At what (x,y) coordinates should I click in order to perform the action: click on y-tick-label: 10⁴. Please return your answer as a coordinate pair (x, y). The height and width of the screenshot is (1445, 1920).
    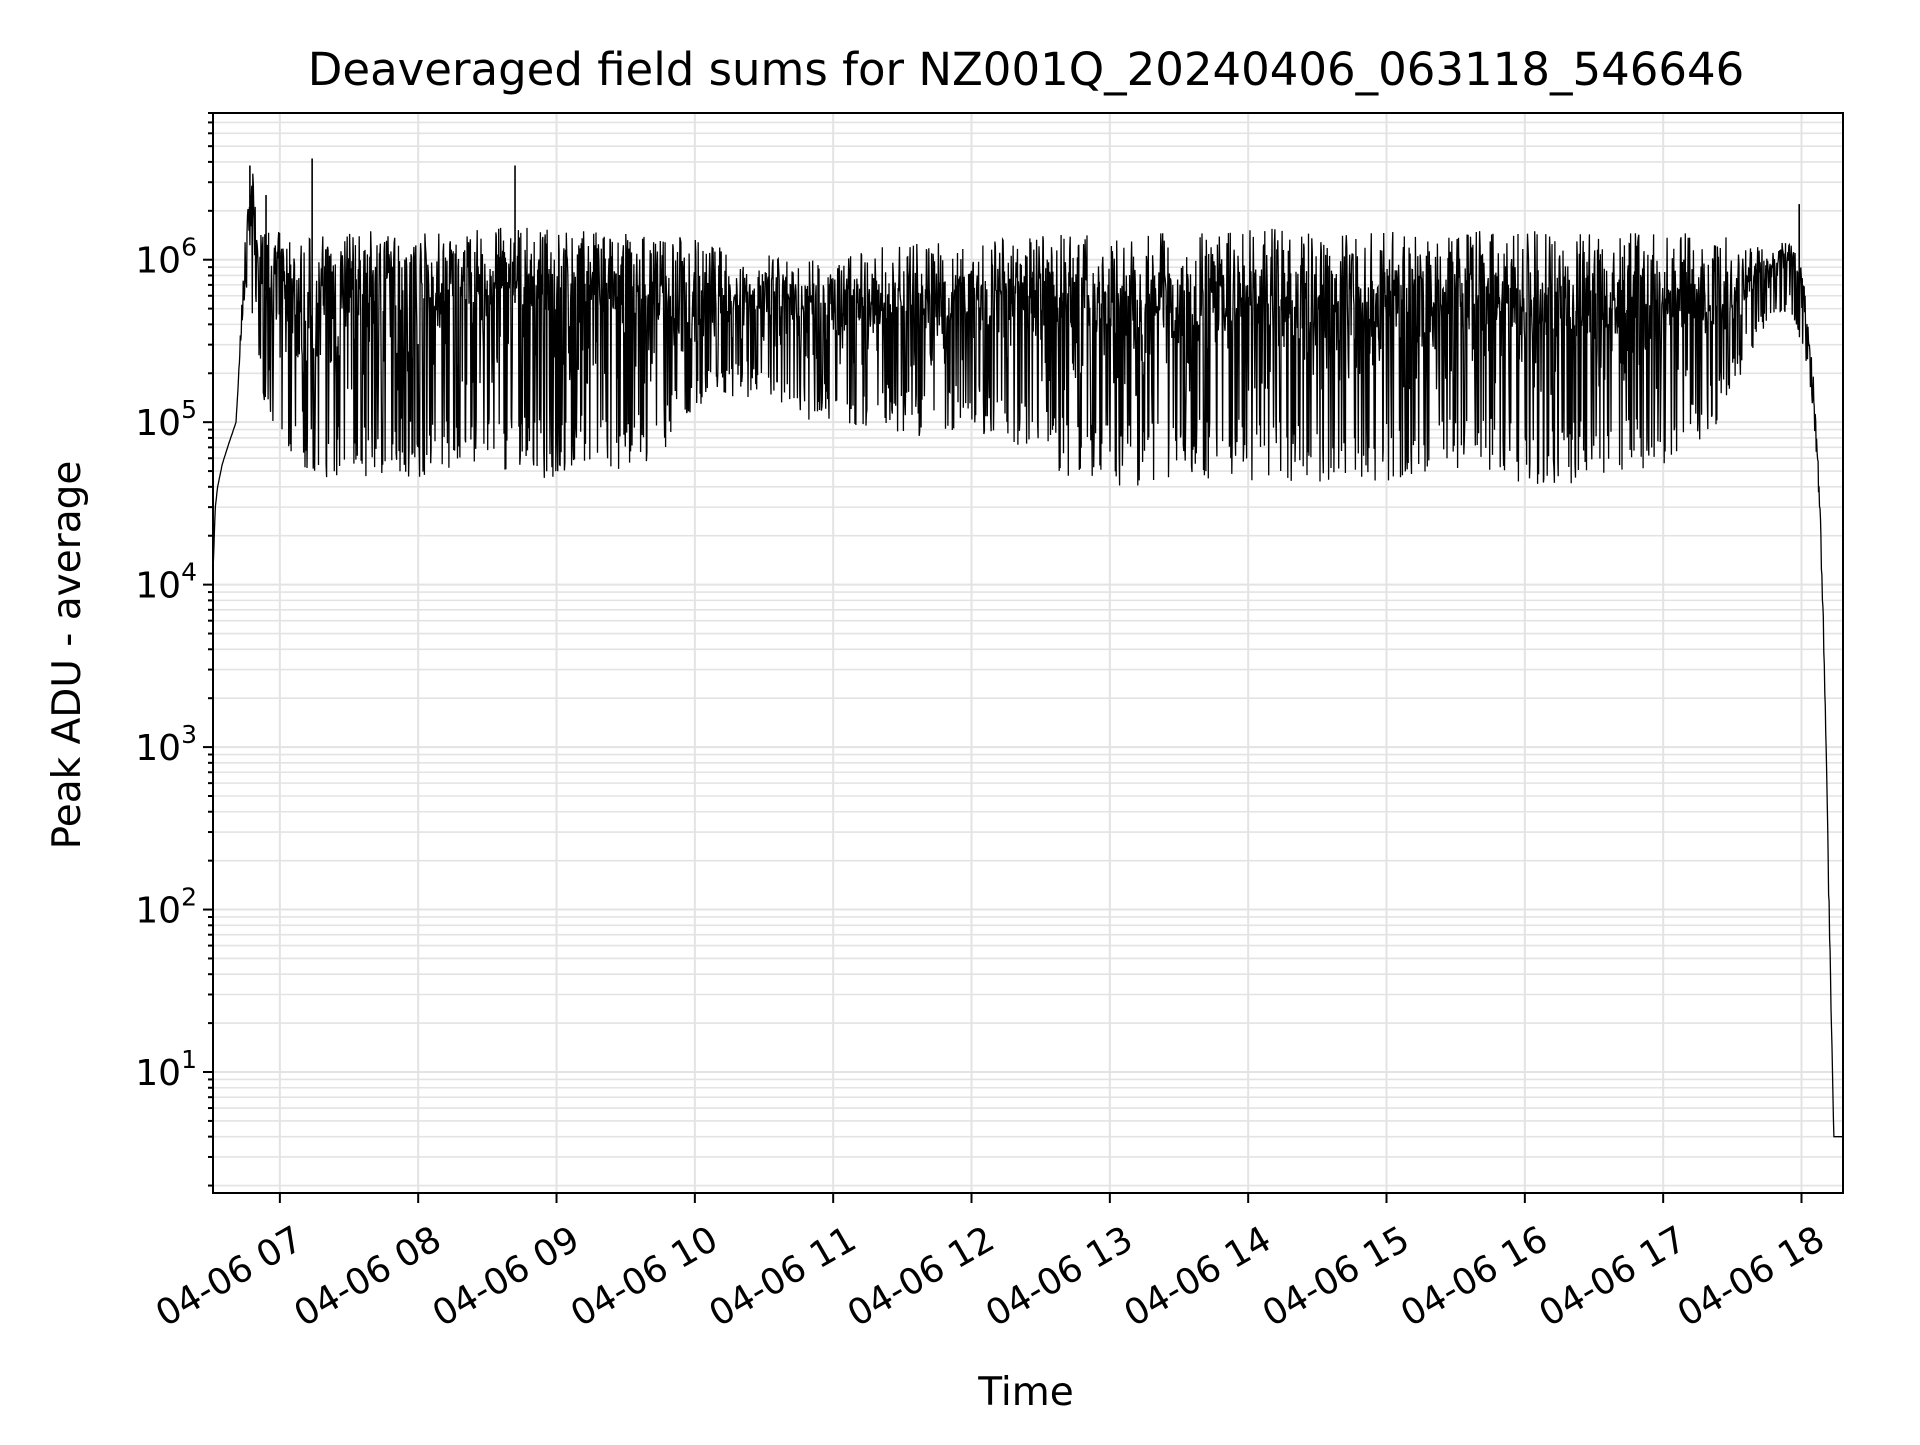
    Looking at the image, I should click on (166, 582).